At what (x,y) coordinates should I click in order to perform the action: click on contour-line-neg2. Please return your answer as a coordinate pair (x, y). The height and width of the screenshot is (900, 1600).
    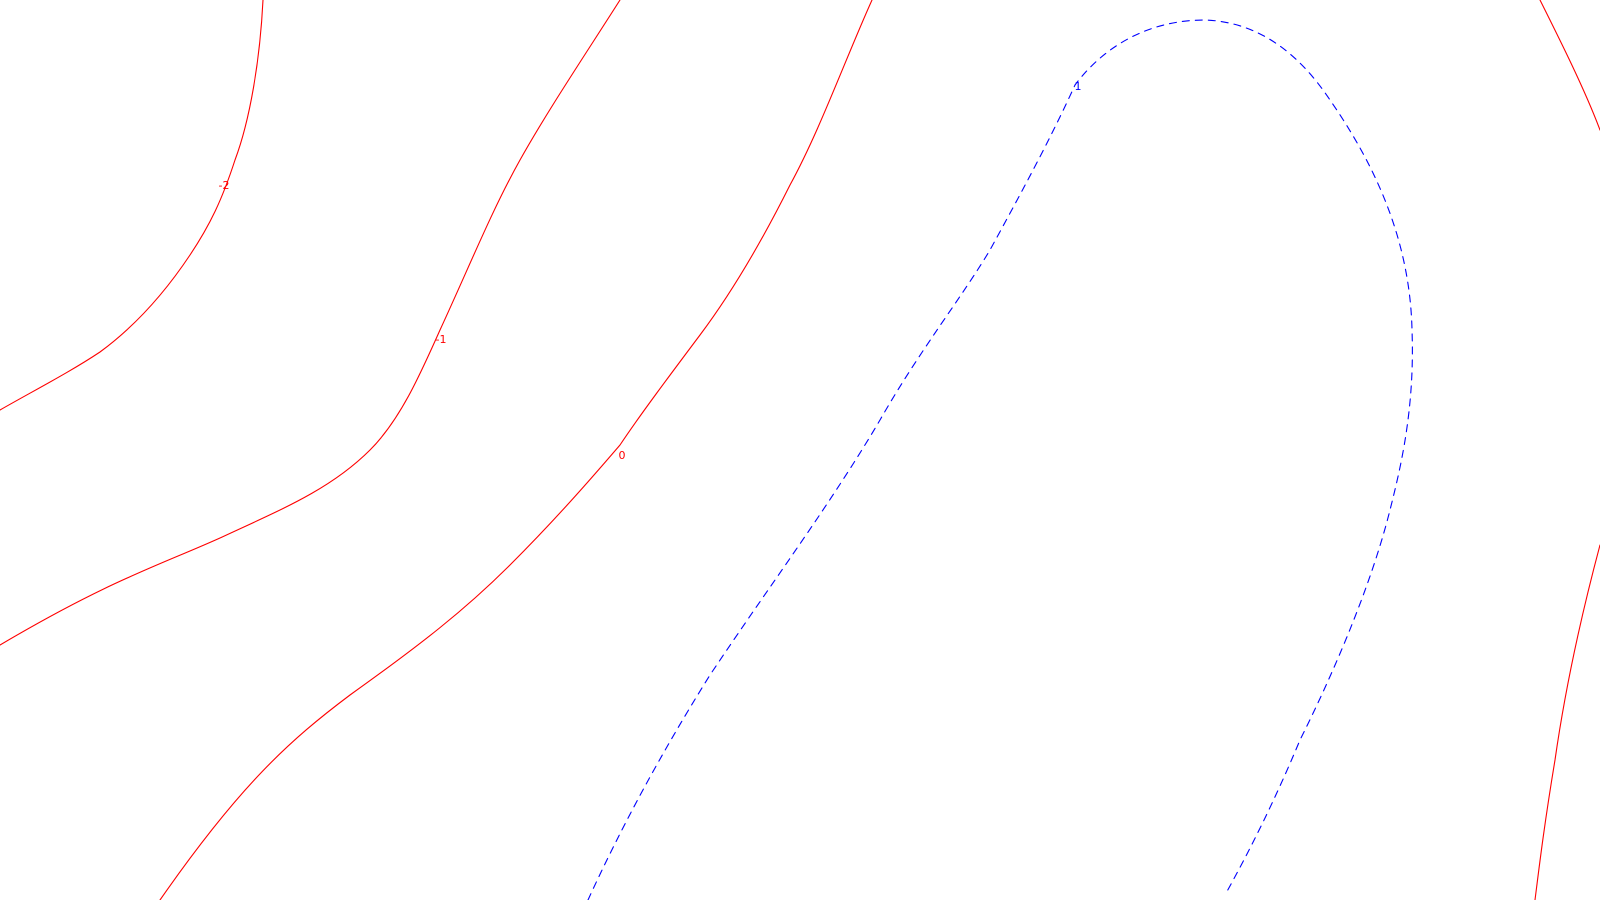
    Looking at the image, I should click on (132, 205).